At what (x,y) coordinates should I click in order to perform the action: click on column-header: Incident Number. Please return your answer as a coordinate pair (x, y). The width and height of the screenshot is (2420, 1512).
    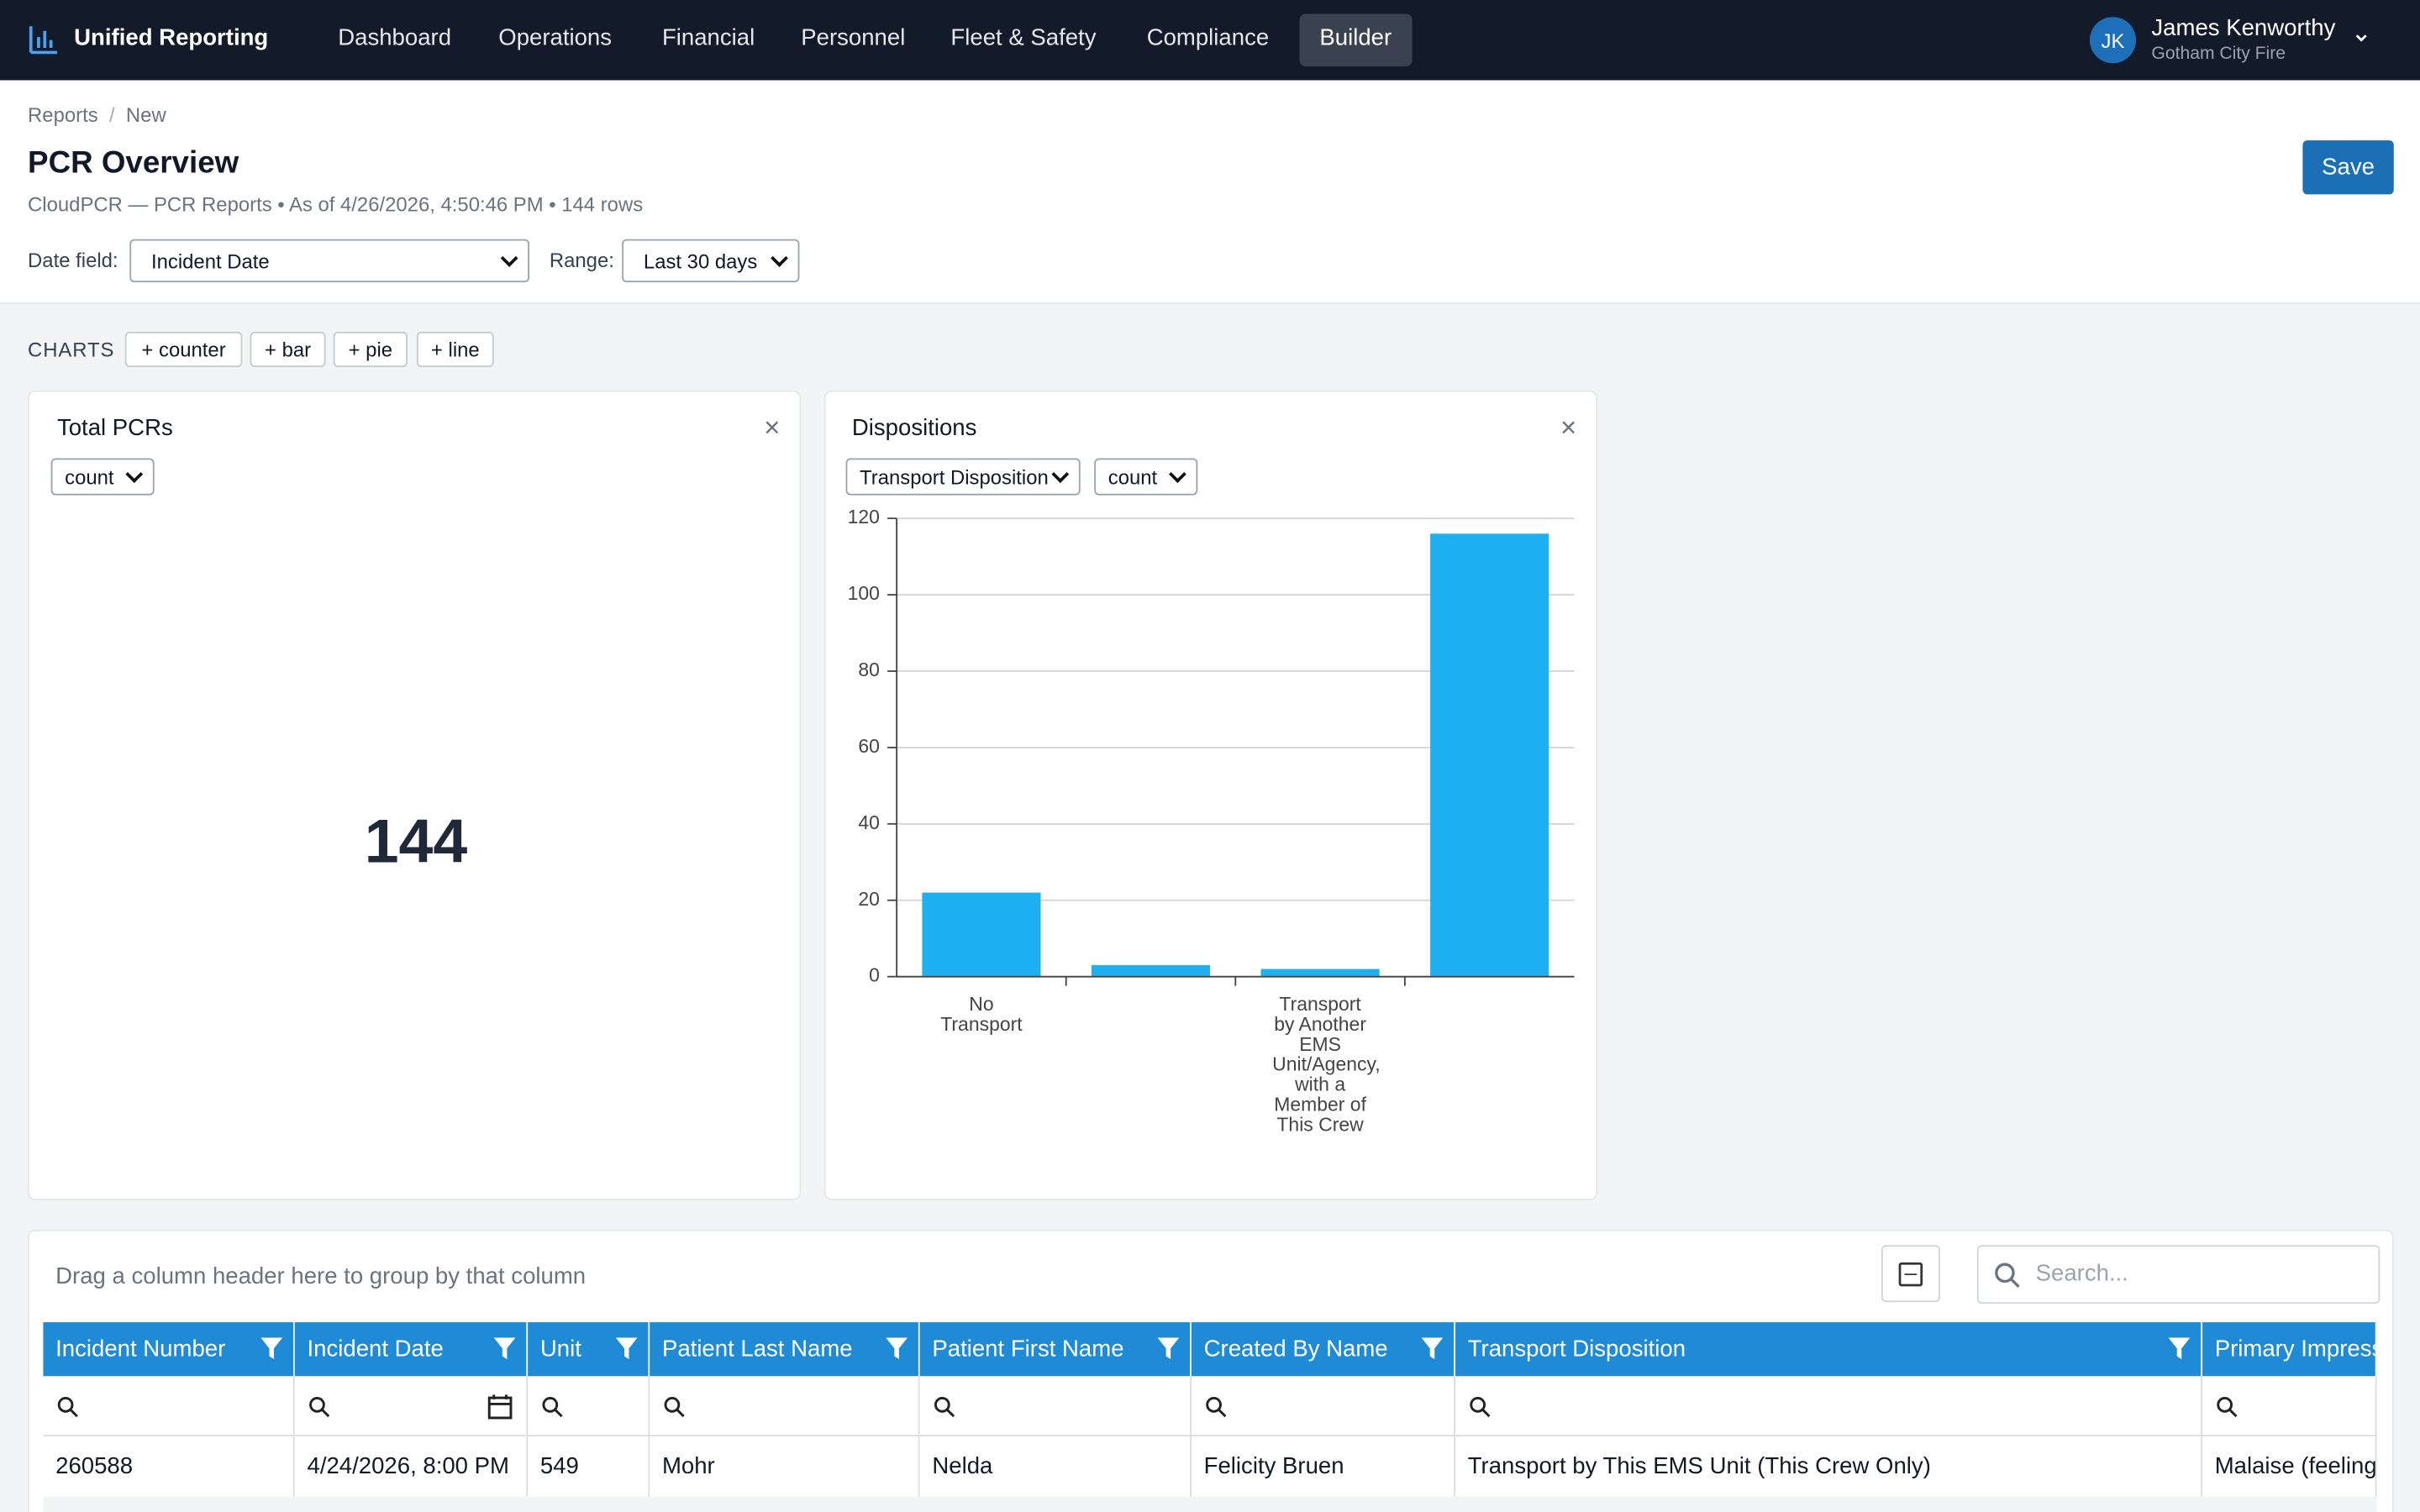
    Looking at the image, I should click on (169, 1349).